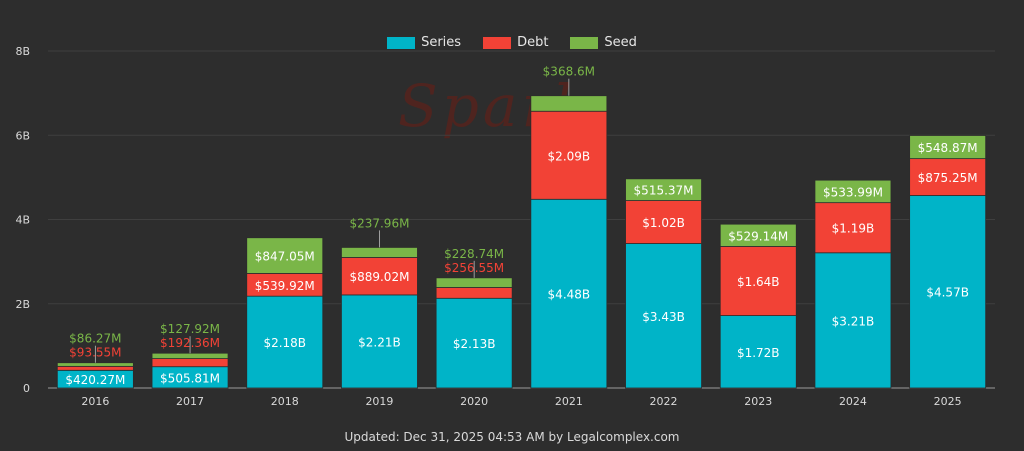 The width and height of the screenshot is (1024, 451). What do you see at coordinates (533, 42) in the screenshot?
I see `legend-label-debt: Debt` at bounding box center [533, 42].